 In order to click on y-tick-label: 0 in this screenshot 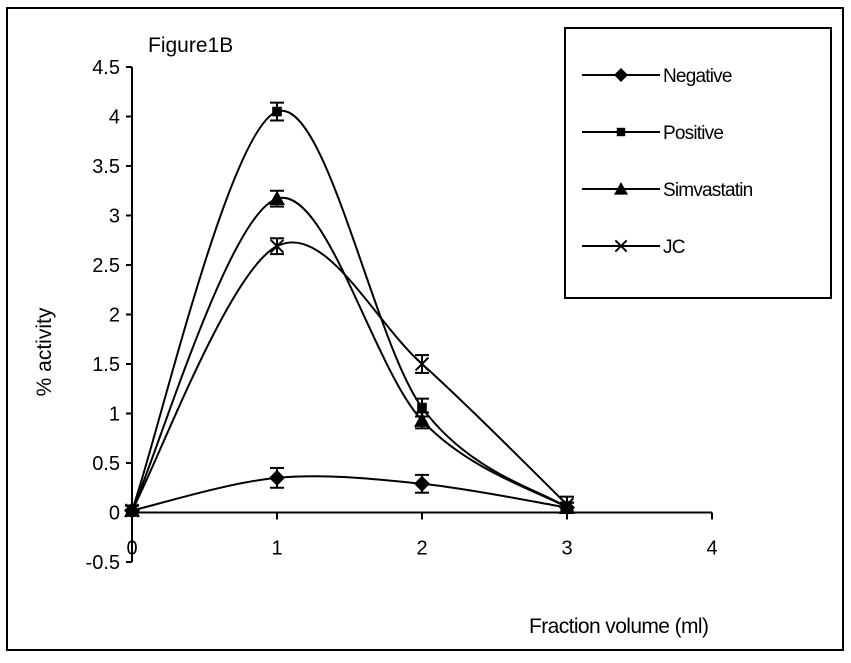, I will do `click(114, 514)`.